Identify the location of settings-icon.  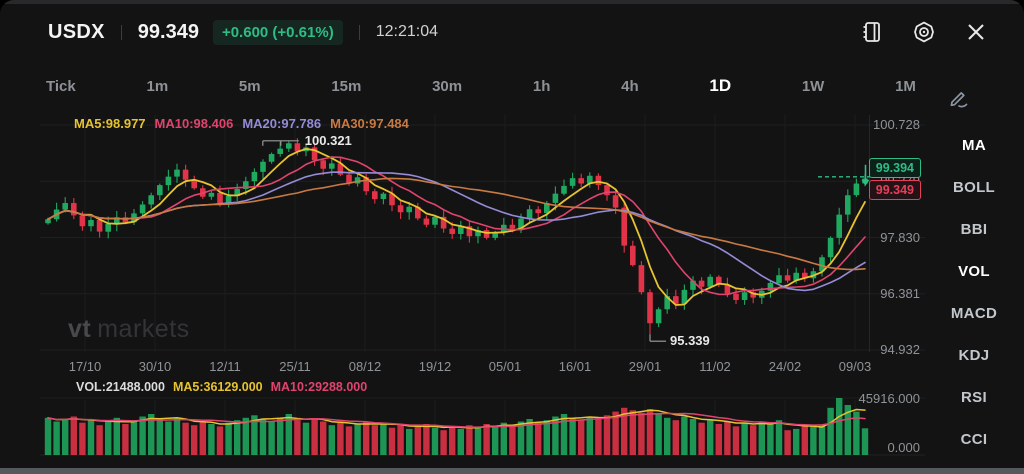
(924, 32).